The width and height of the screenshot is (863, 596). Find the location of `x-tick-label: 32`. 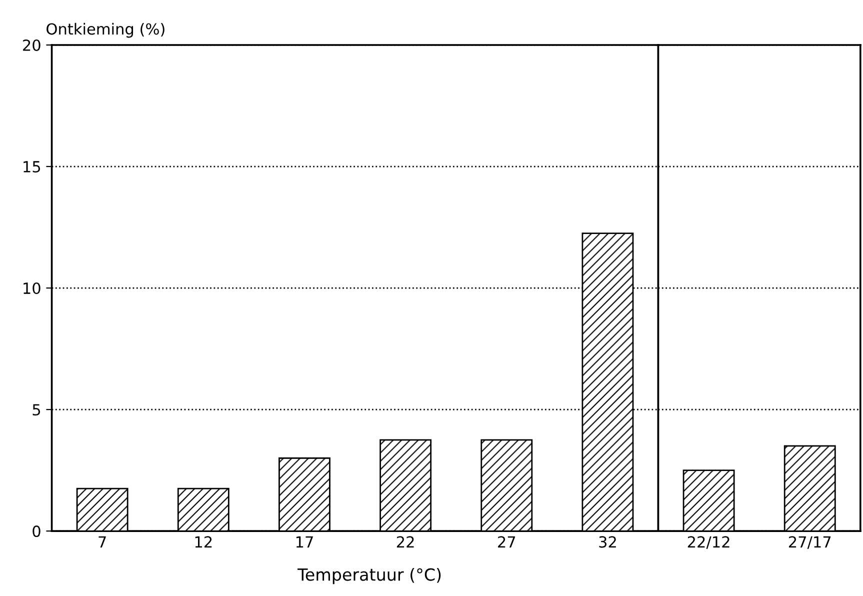

x-tick-label: 32 is located at coordinates (607, 542).